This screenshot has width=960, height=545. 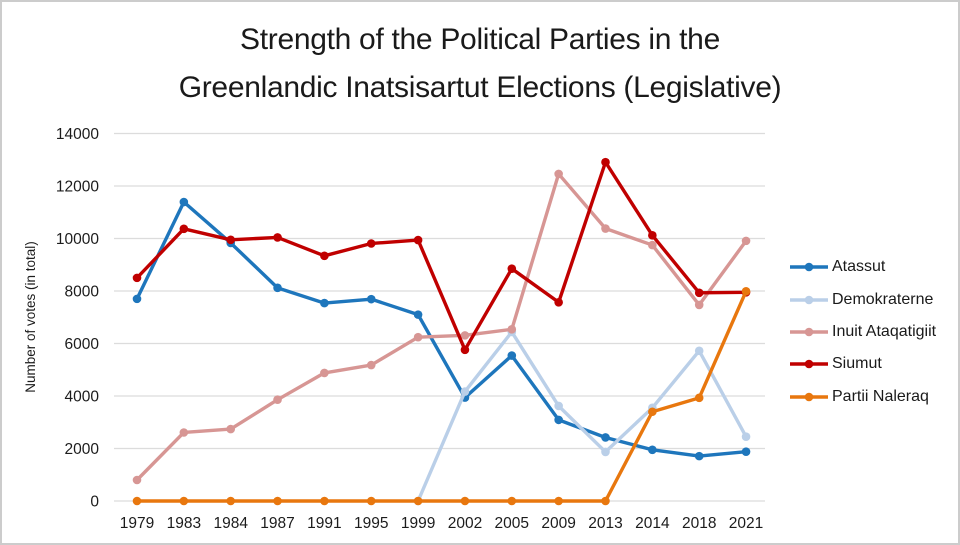 I want to click on data-point-siumut-1979, so click(x=137, y=278).